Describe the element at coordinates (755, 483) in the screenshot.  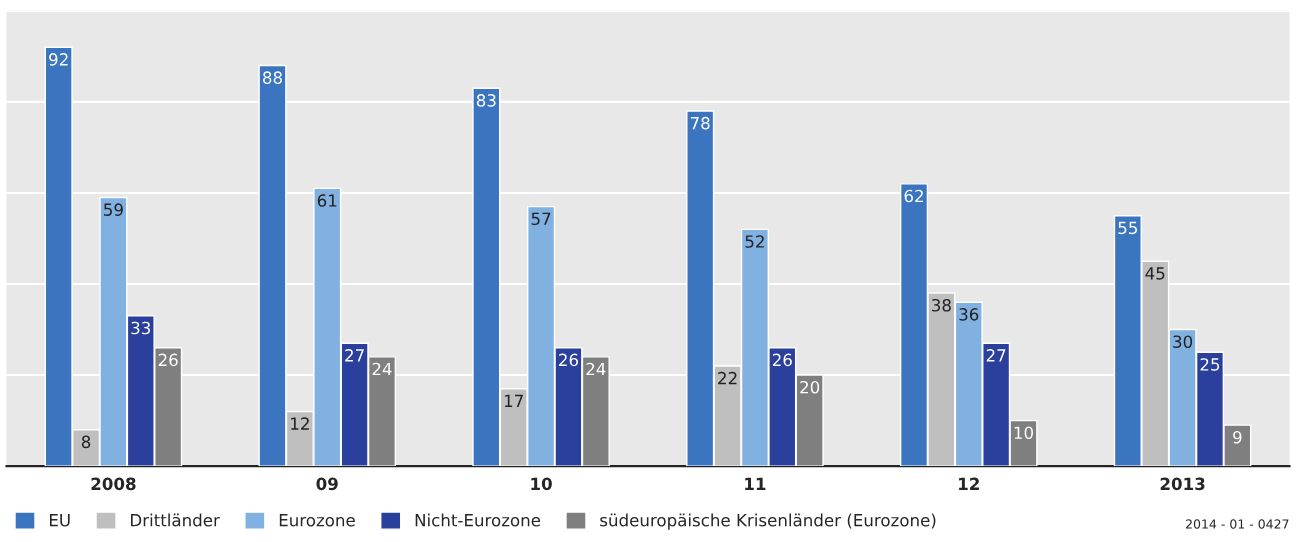
I see `x-tick-label: 11` at that location.